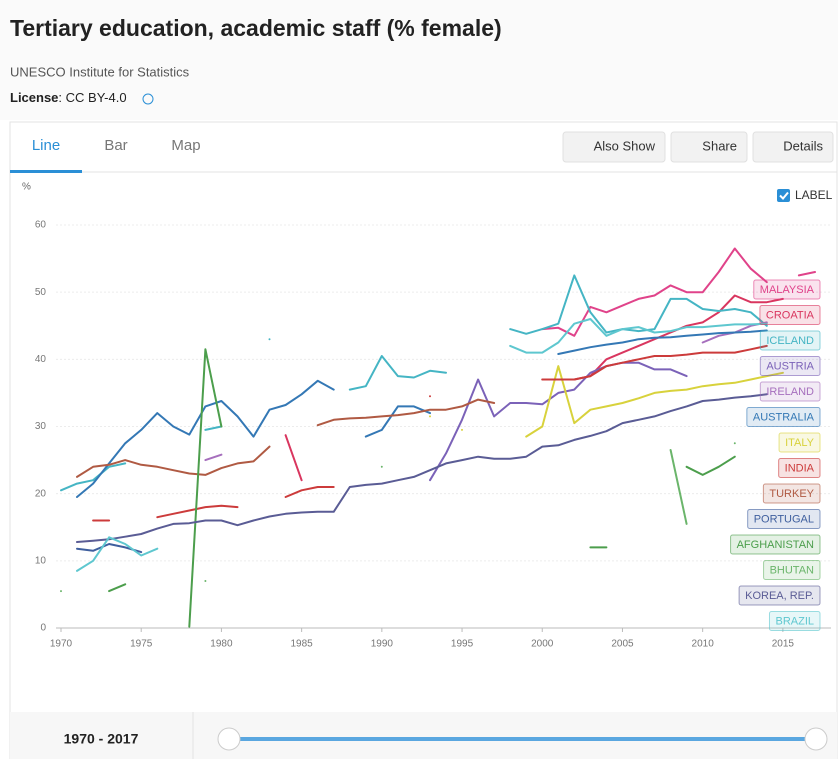 The image size is (838, 759). Describe the element at coordinates (41, 560) in the screenshot. I see `y-tick-label: 10` at that location.